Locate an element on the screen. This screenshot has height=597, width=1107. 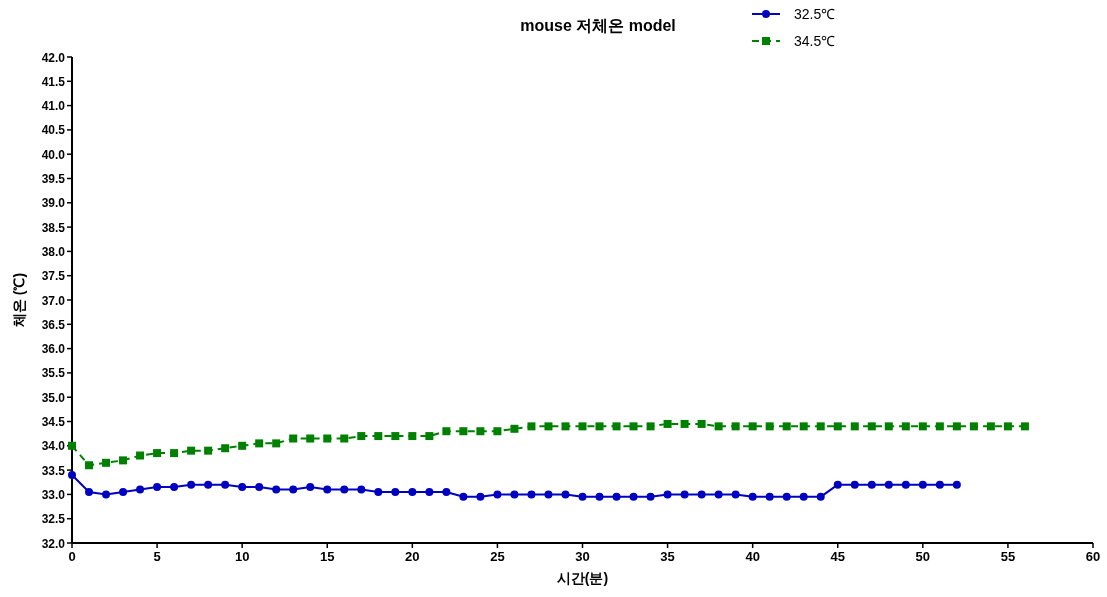
x-tick-label: 40 is located at coordinates (752, 556).